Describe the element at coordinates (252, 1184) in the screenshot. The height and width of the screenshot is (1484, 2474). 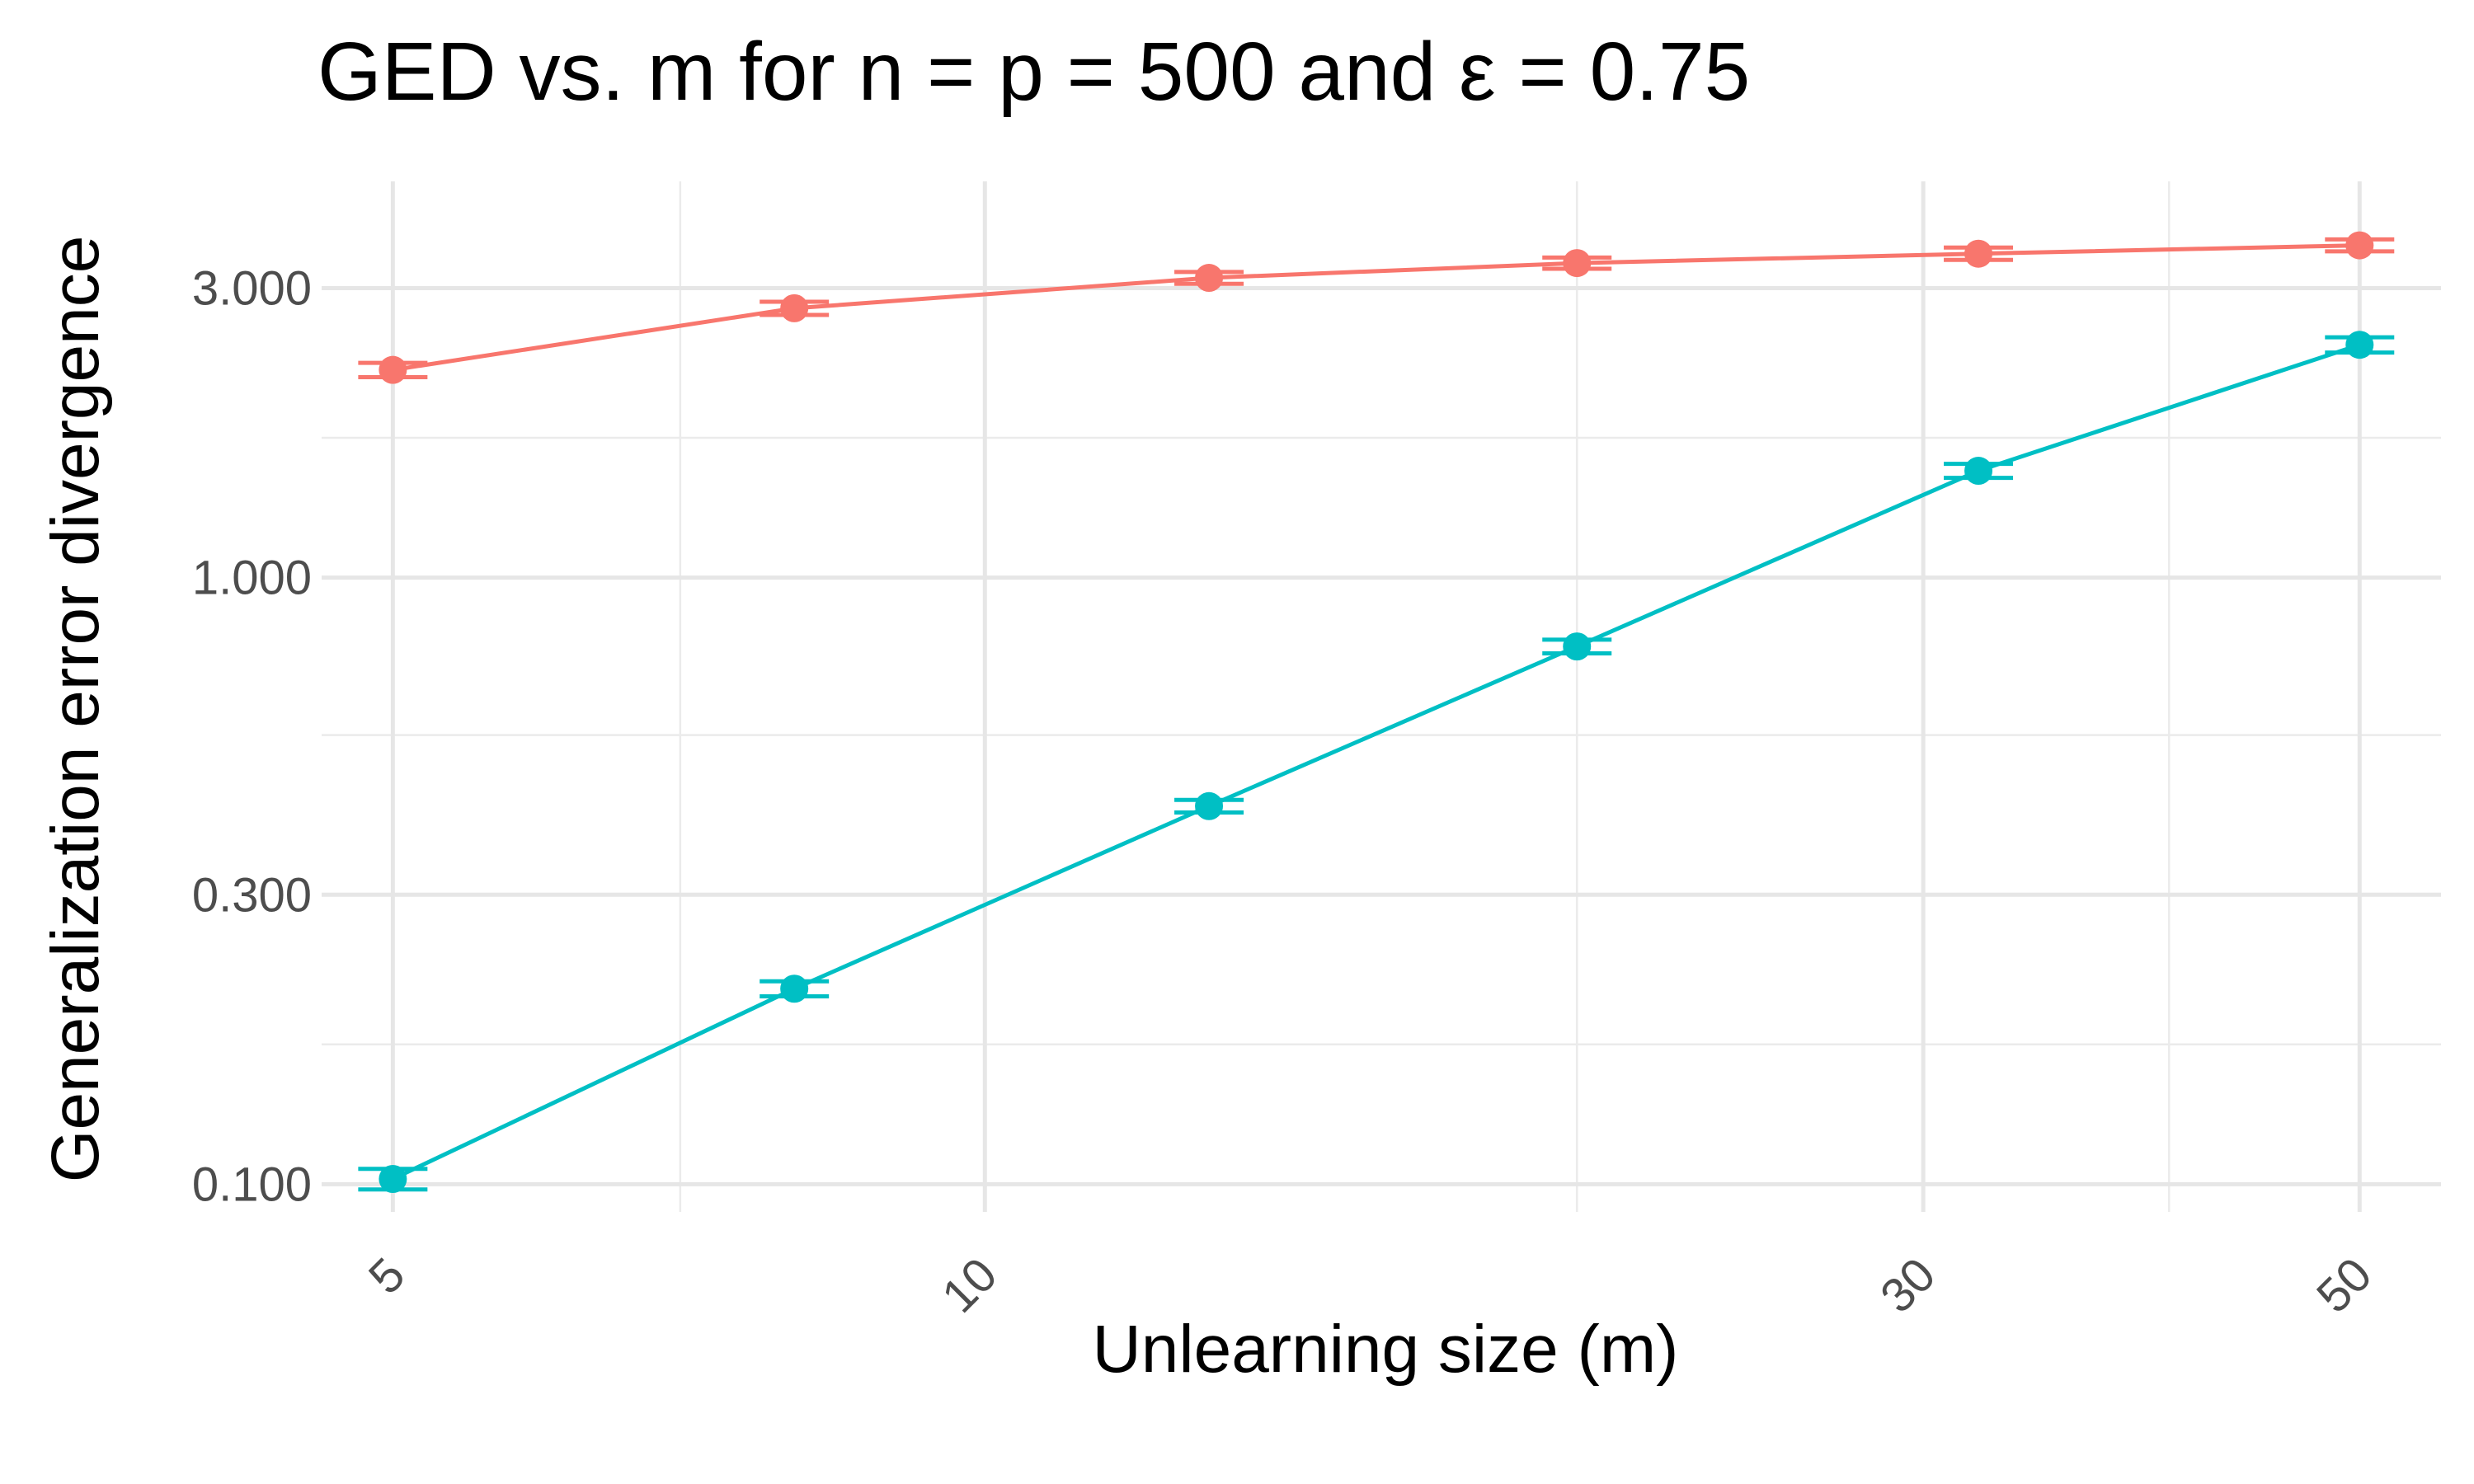
I see `y-tick-label: 0.100` at that location.